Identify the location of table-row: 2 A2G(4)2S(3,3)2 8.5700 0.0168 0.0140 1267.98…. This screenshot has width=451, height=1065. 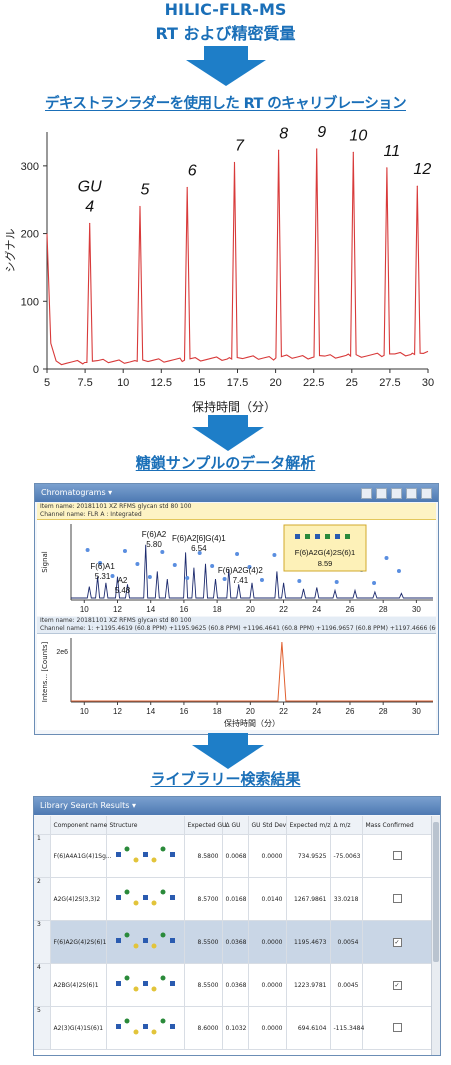
(233, 899).